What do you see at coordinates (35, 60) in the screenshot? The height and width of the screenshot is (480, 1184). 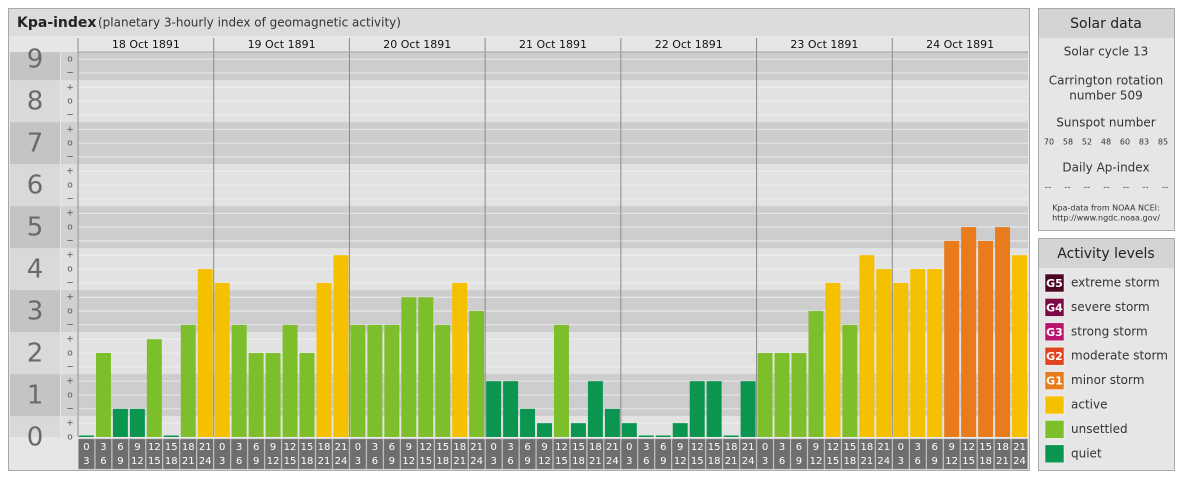 I see `y-tick-label: 9` at bounding box center [35, 60].